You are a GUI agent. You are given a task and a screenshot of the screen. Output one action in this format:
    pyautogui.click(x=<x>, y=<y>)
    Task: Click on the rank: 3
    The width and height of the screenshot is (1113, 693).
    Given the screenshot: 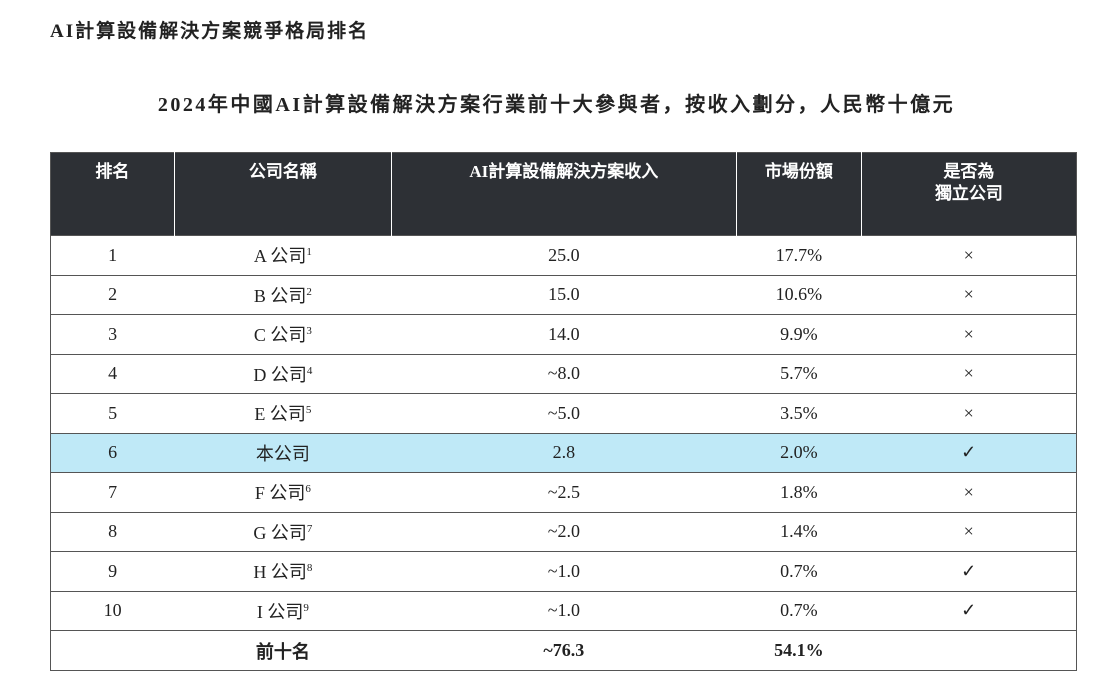 What is the action you would take?
    pyautogui.click(x=112, y=334)
    